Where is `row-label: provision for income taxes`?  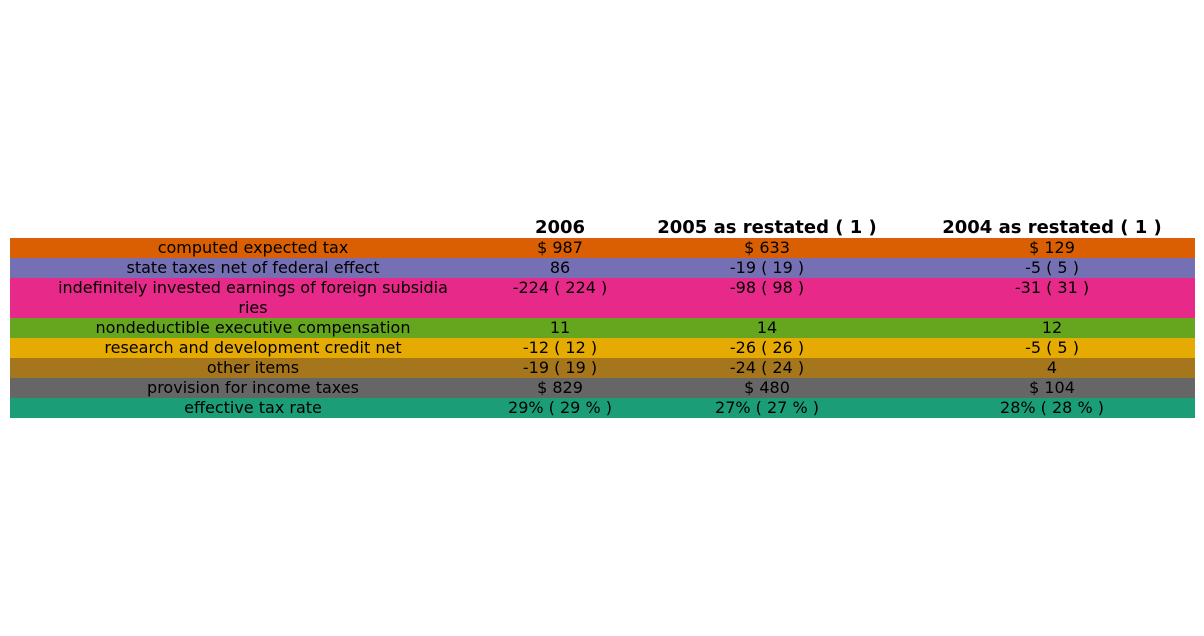 row-label: provision for income taxes is located at coordinates (253, 387).